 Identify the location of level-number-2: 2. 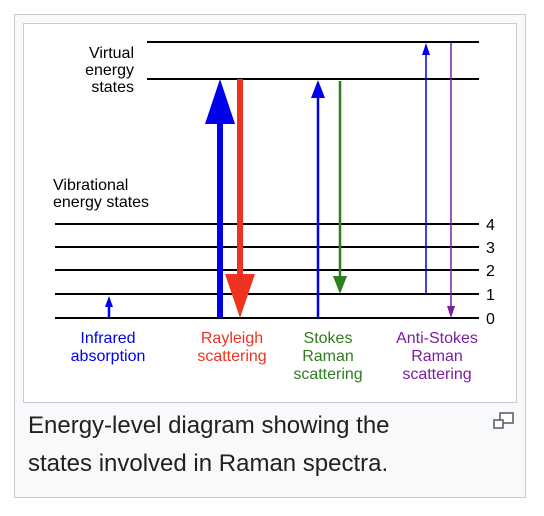
(490, 271).